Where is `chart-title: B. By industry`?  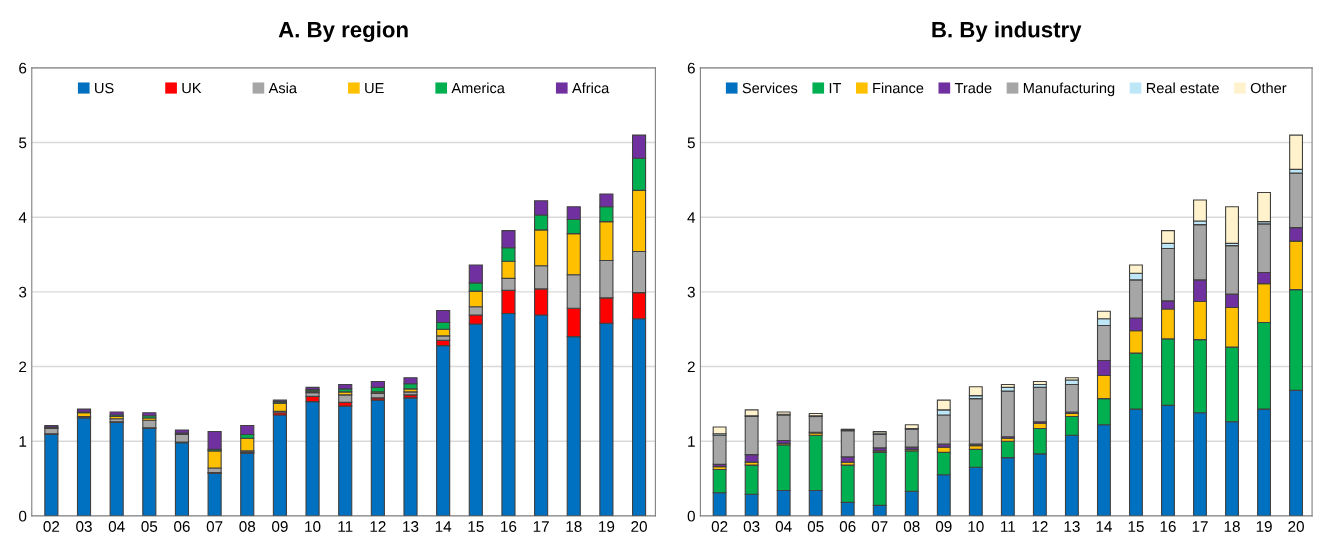
chart-title: B. By industry is located at coordinates (1007, 31).